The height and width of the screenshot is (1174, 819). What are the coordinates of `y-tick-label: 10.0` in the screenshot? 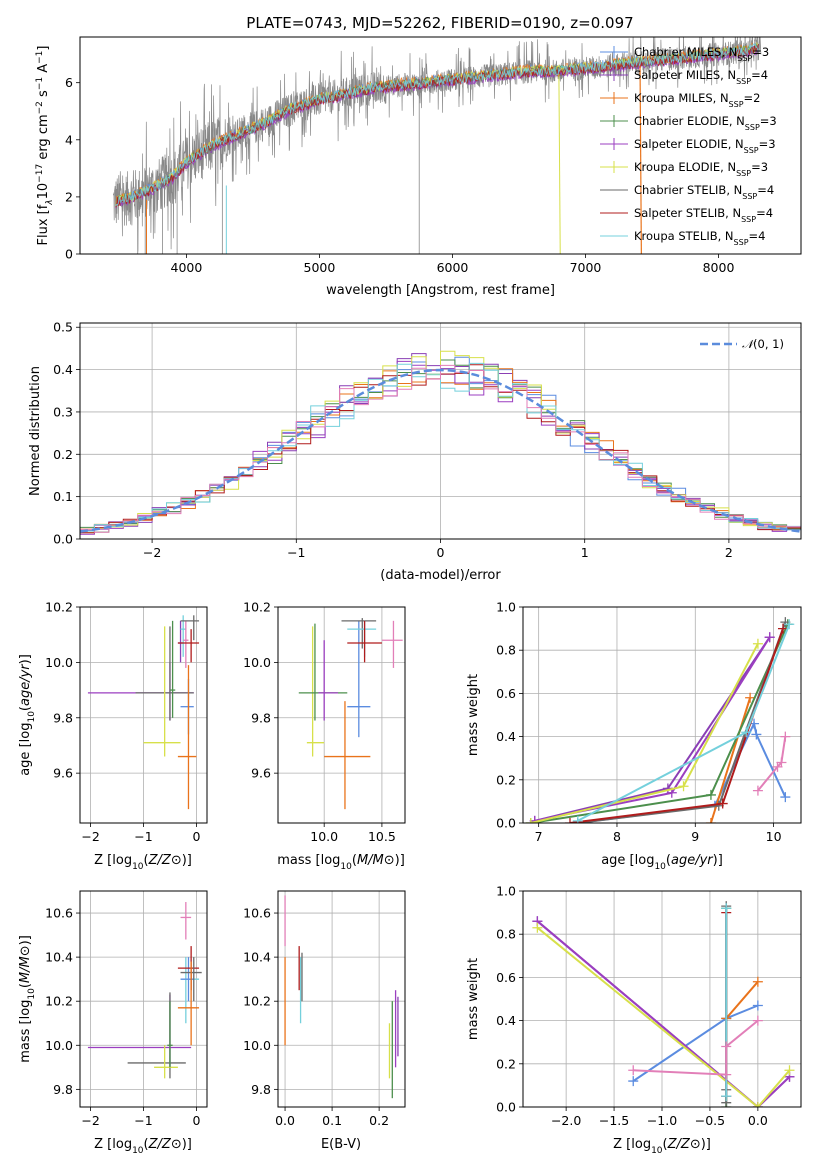 It's located at (257, 1045).